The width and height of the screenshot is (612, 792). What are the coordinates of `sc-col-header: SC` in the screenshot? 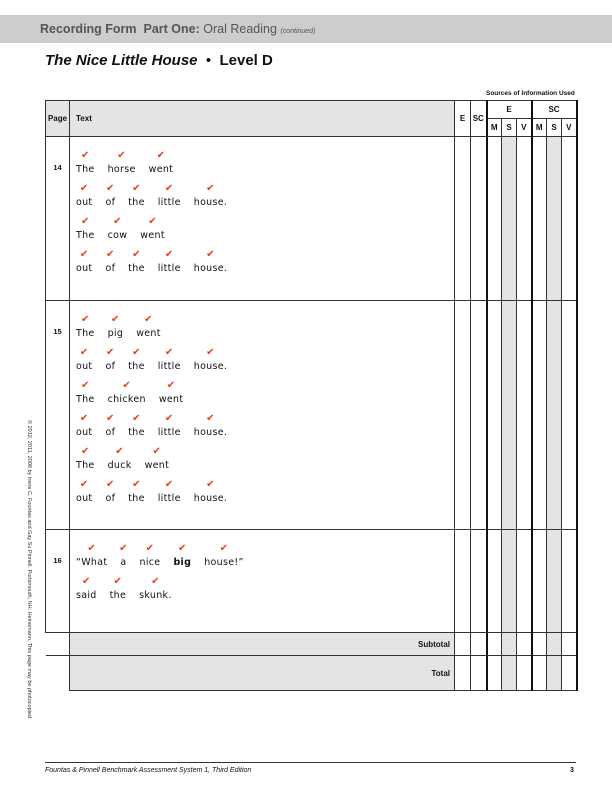 It's located at (478, 118).